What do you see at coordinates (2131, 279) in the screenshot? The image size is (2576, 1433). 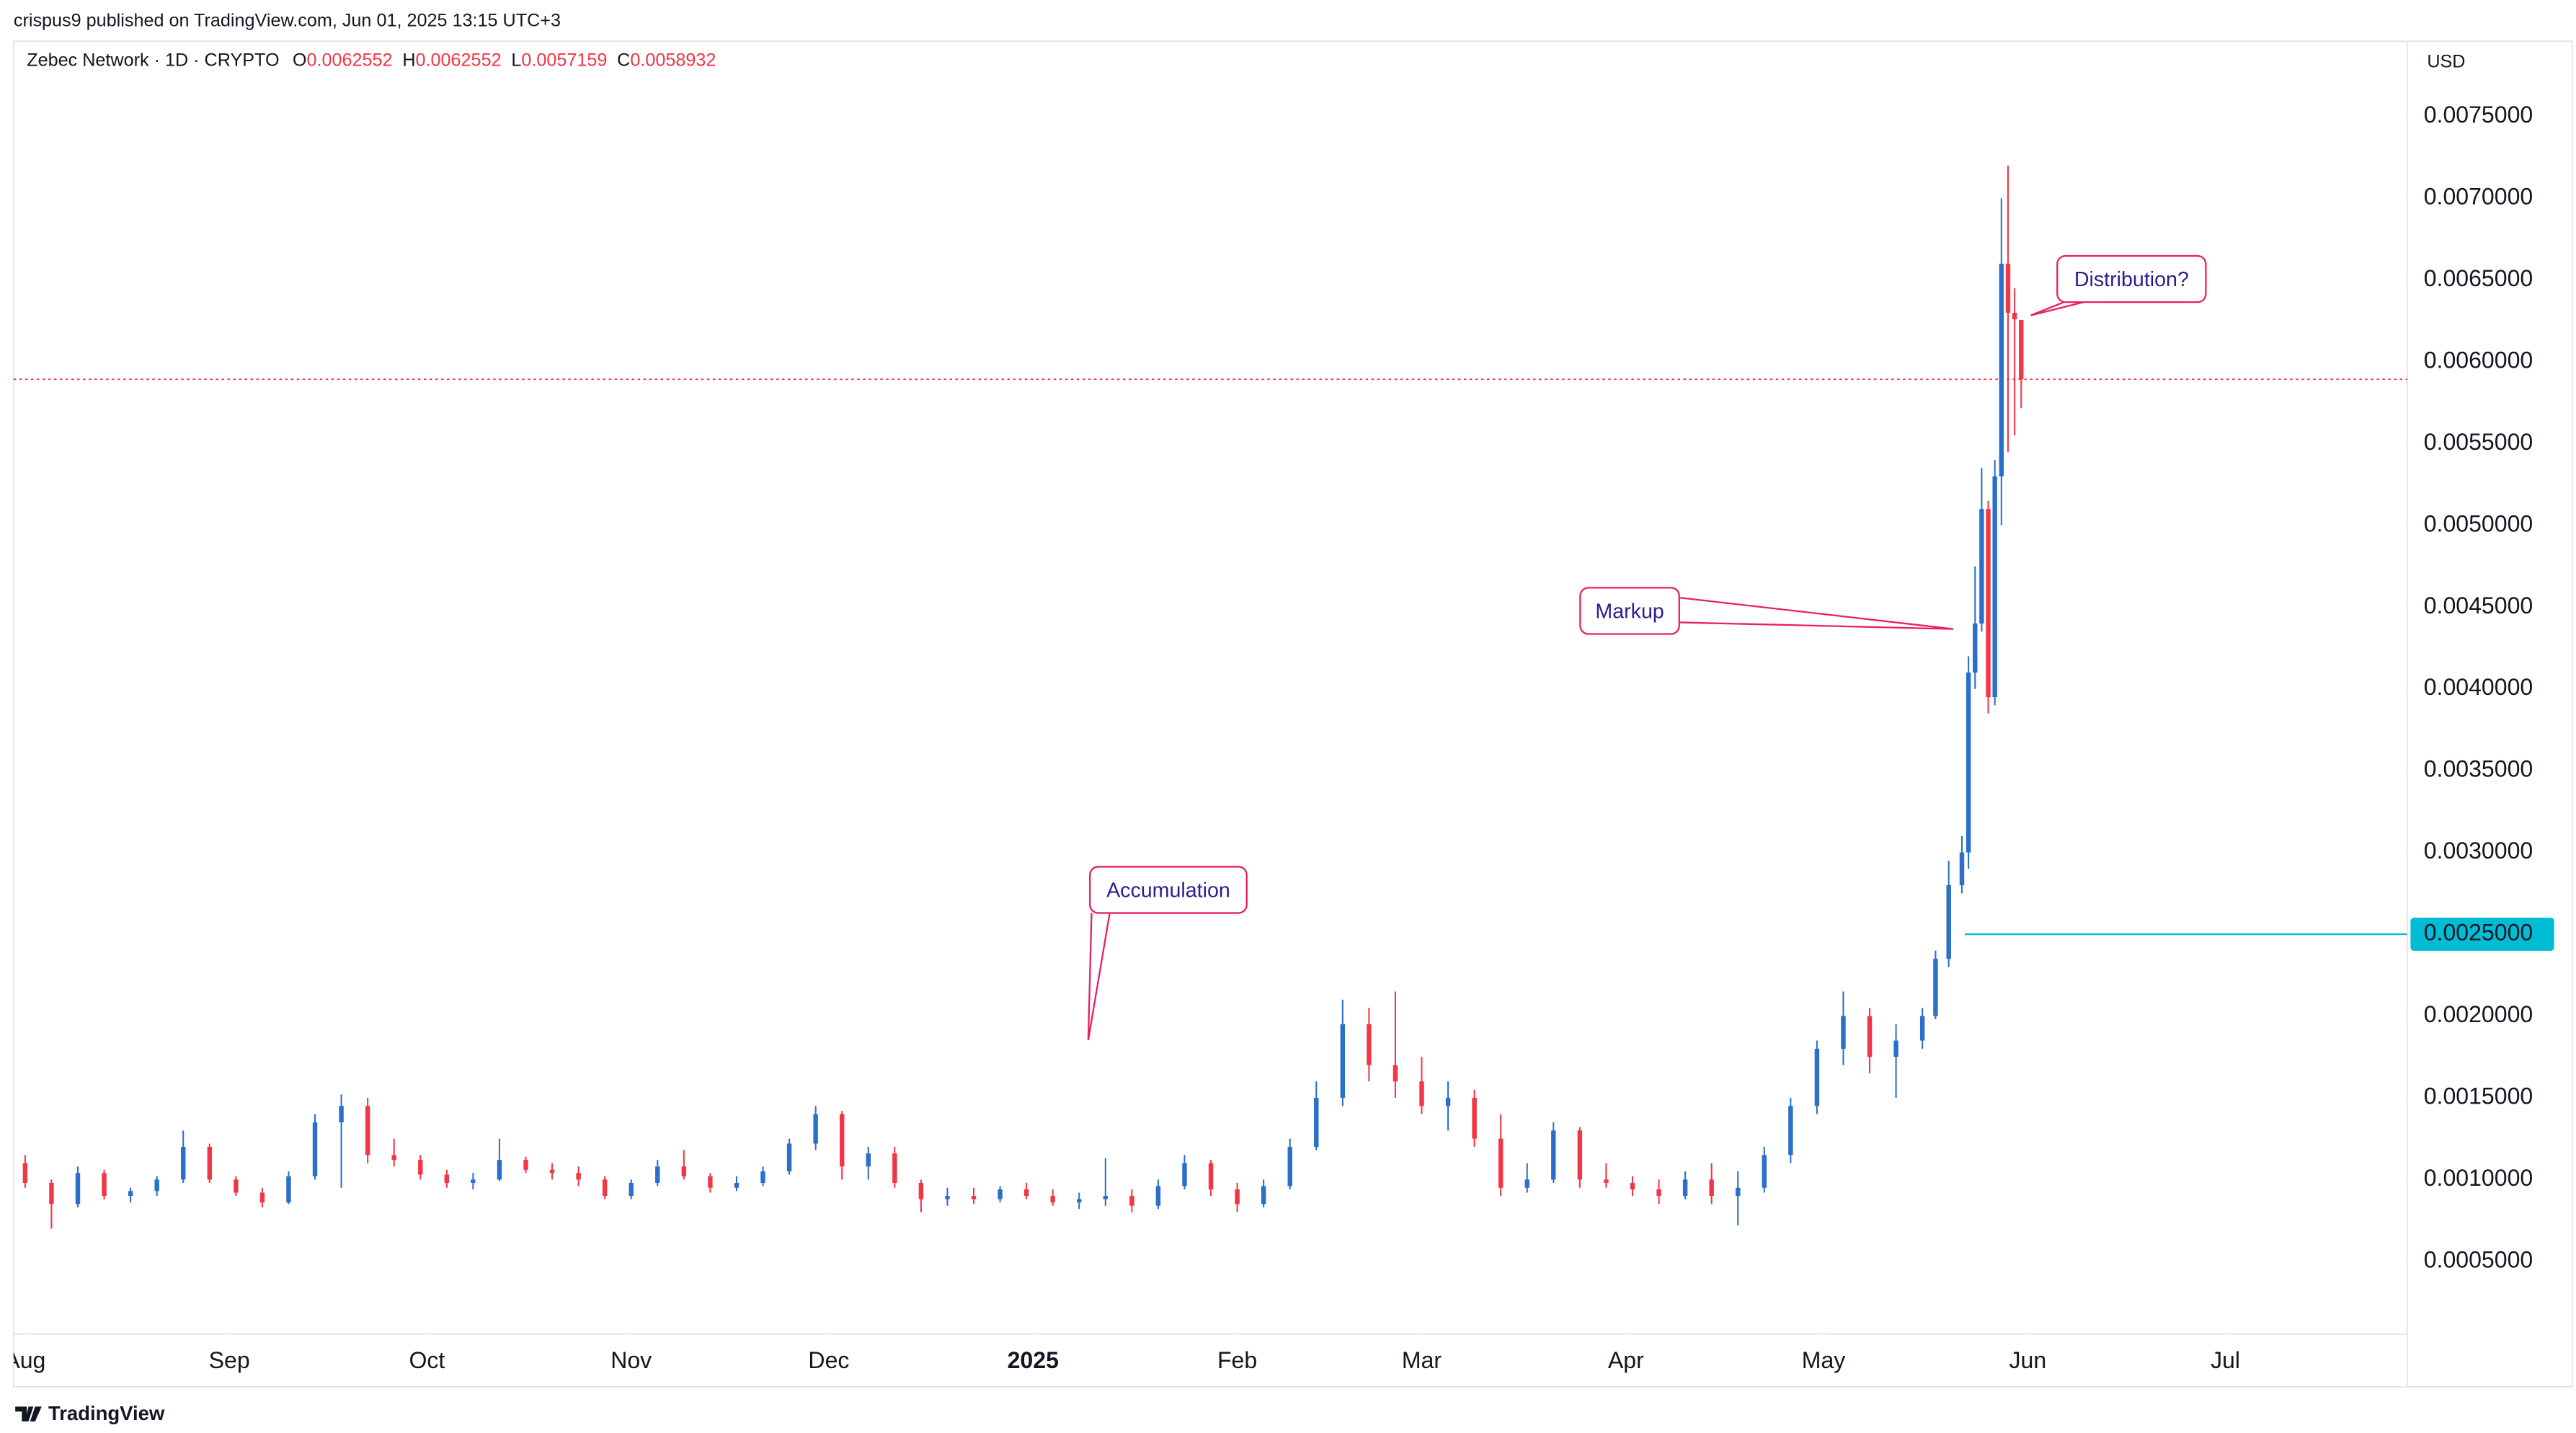 I see `annotation-text: Distribution?` at bounding box center [2131, 279].